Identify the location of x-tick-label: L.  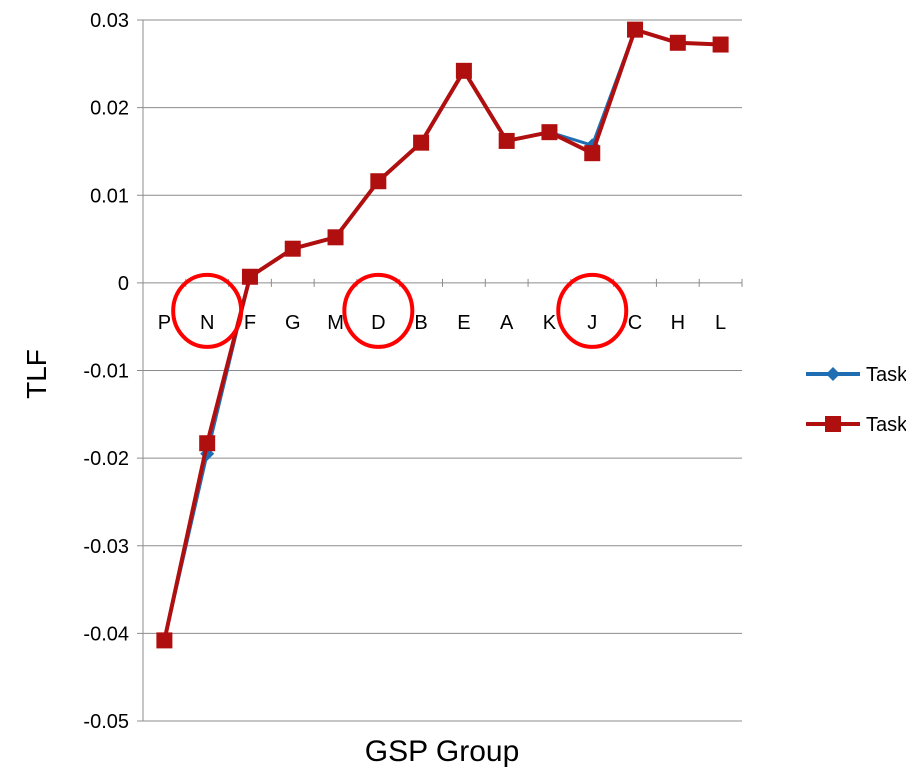
(720, 323).